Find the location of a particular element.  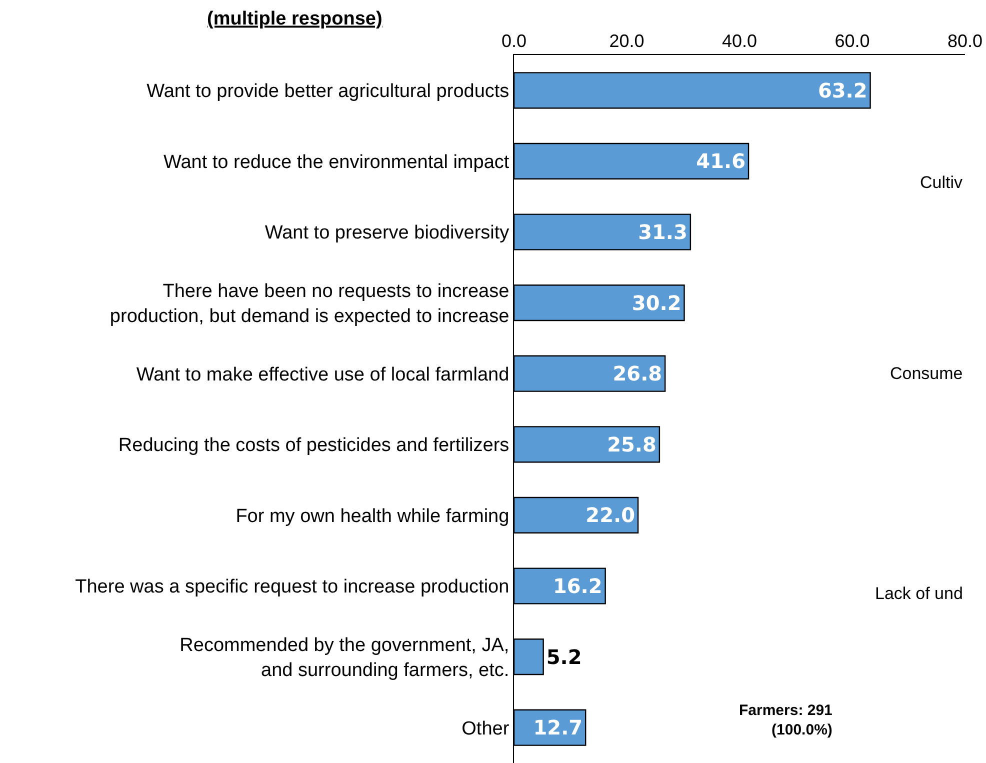

data-label: 31.3 is located at coordinates (663, 232).